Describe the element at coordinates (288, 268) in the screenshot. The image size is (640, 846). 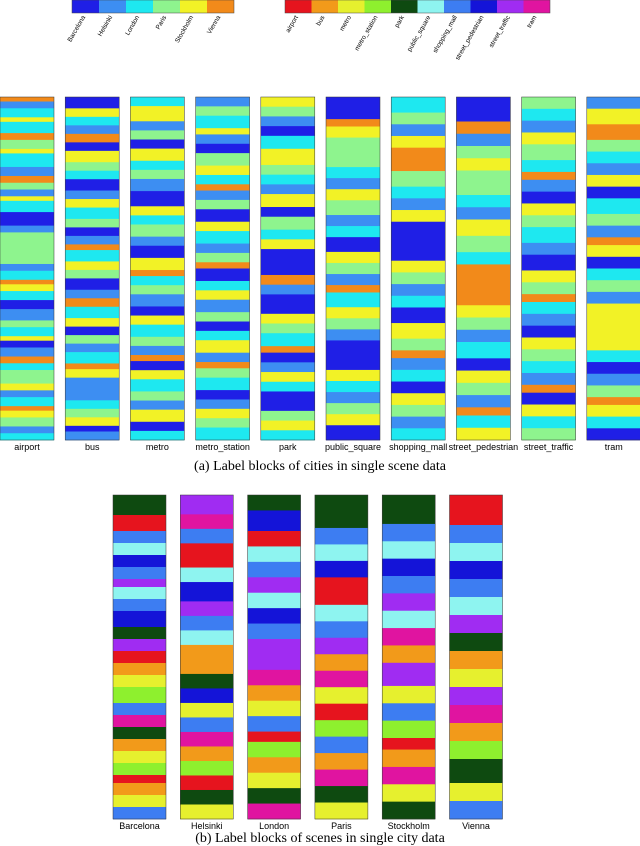
I see `column-frame-park` at that location.